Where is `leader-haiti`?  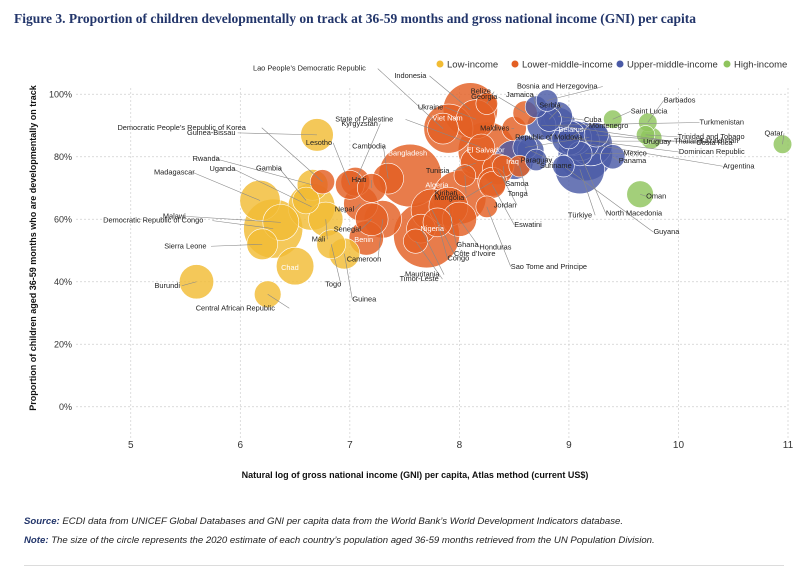 leader-haiti is located at coordinates (371, 184).